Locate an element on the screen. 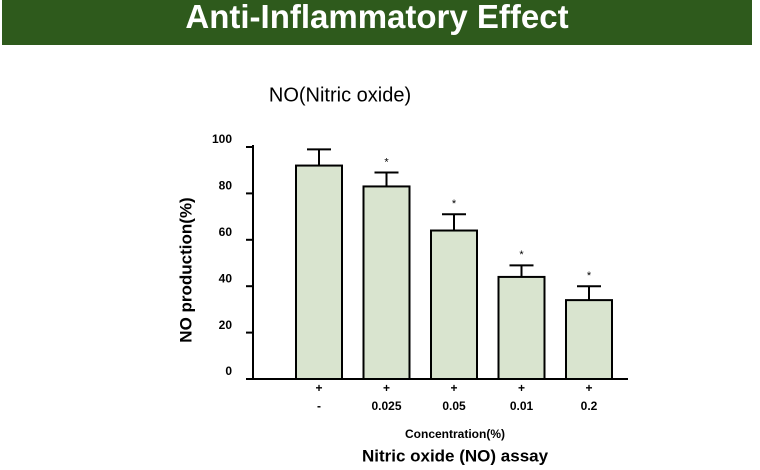 The width and height of the screenshot is (760, 470). y-tick-label: 40 is located at coordinates (226, 278).